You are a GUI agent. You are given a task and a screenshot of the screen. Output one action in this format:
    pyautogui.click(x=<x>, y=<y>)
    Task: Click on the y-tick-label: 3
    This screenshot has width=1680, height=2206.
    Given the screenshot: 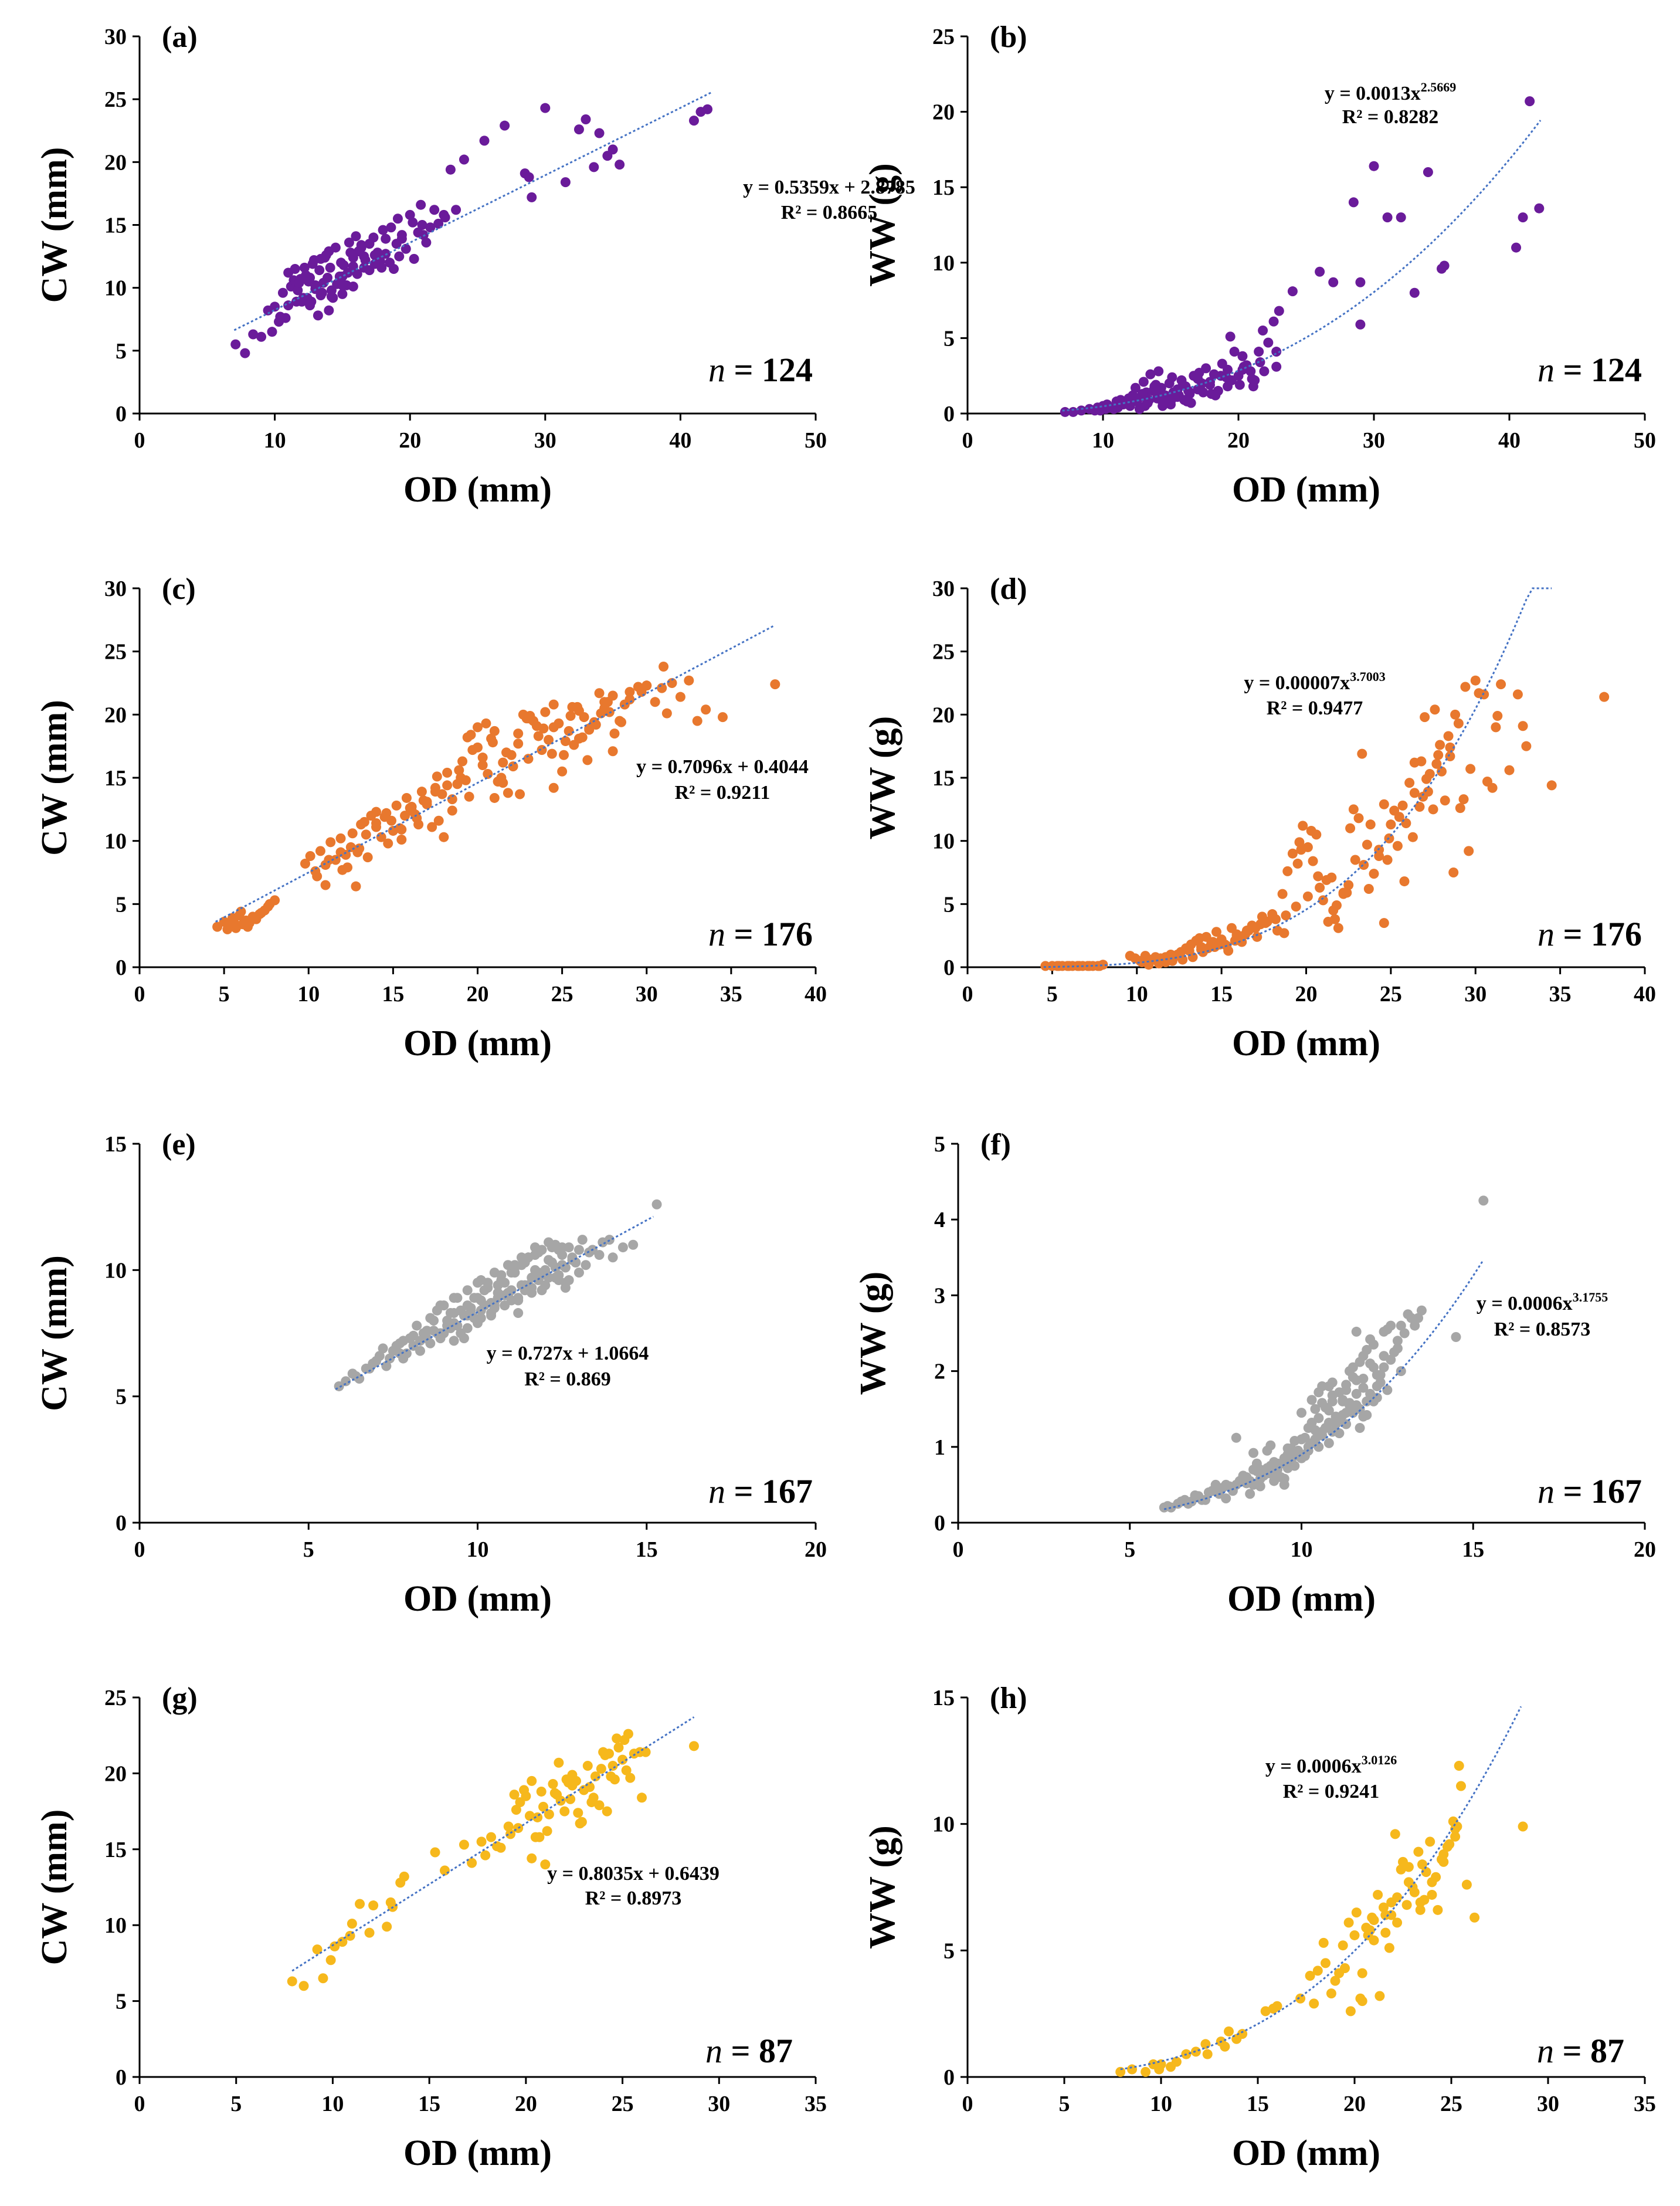 What is the action you would take?
    pyautogui.click(x=939, y=1295)
    